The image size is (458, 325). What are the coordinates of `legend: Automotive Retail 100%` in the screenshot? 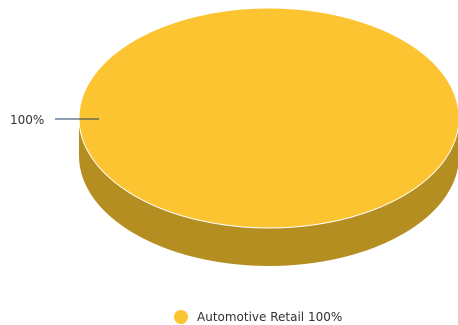 It's located at (258, 317).